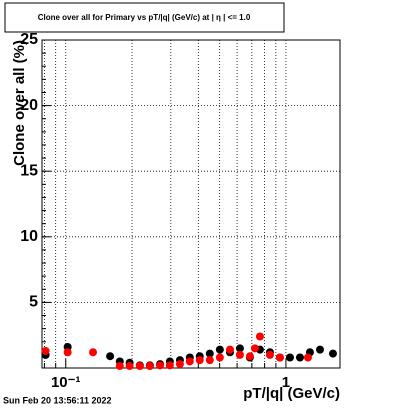  I want to click on y-tick-label: 10, so click(29, 236).